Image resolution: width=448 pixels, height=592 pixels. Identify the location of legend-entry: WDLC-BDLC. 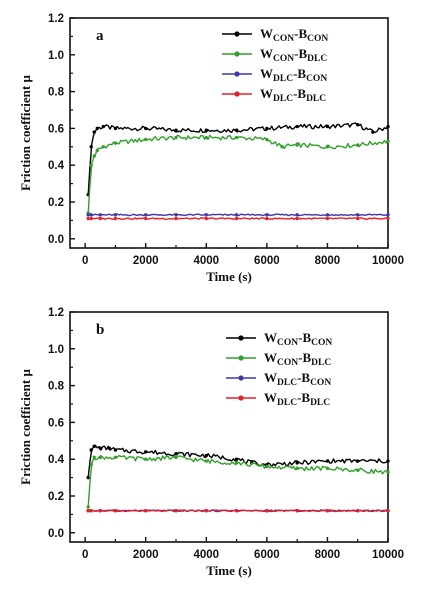
(293, 95).